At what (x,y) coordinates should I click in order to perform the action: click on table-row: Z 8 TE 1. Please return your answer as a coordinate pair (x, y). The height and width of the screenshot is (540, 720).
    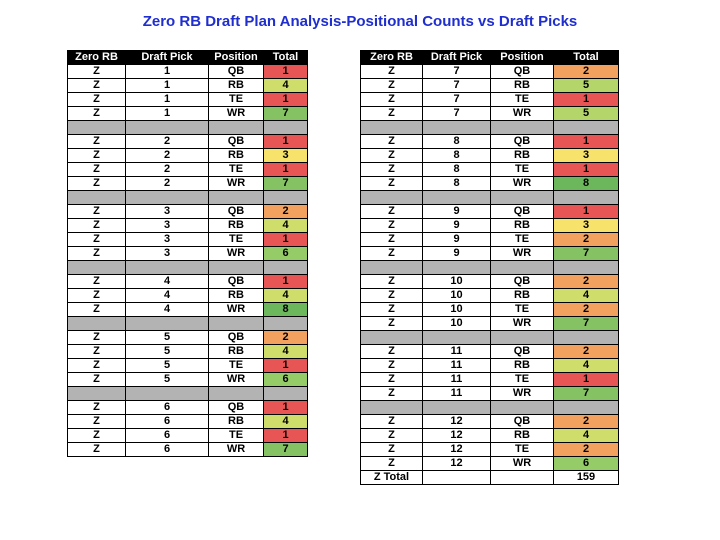
    Looking at the image, I should click on (489, 169).